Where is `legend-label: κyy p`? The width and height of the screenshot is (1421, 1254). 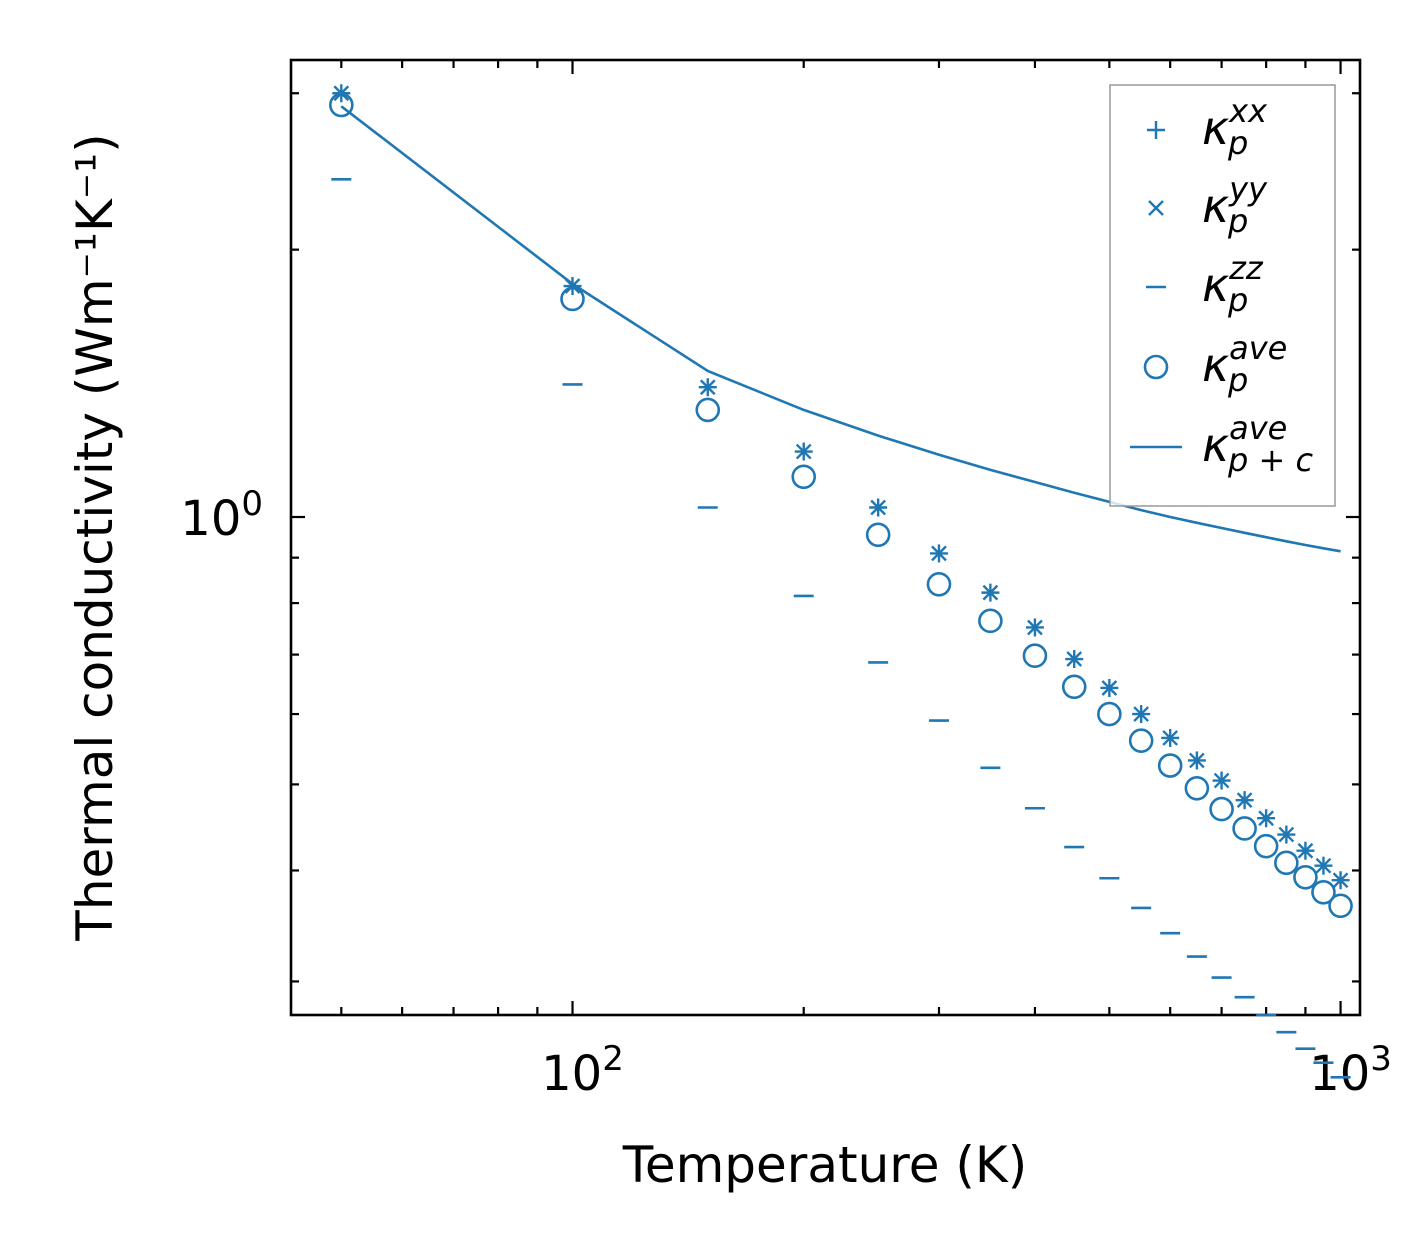 legend-label: κyy p is located at coordinates (1235, 205).